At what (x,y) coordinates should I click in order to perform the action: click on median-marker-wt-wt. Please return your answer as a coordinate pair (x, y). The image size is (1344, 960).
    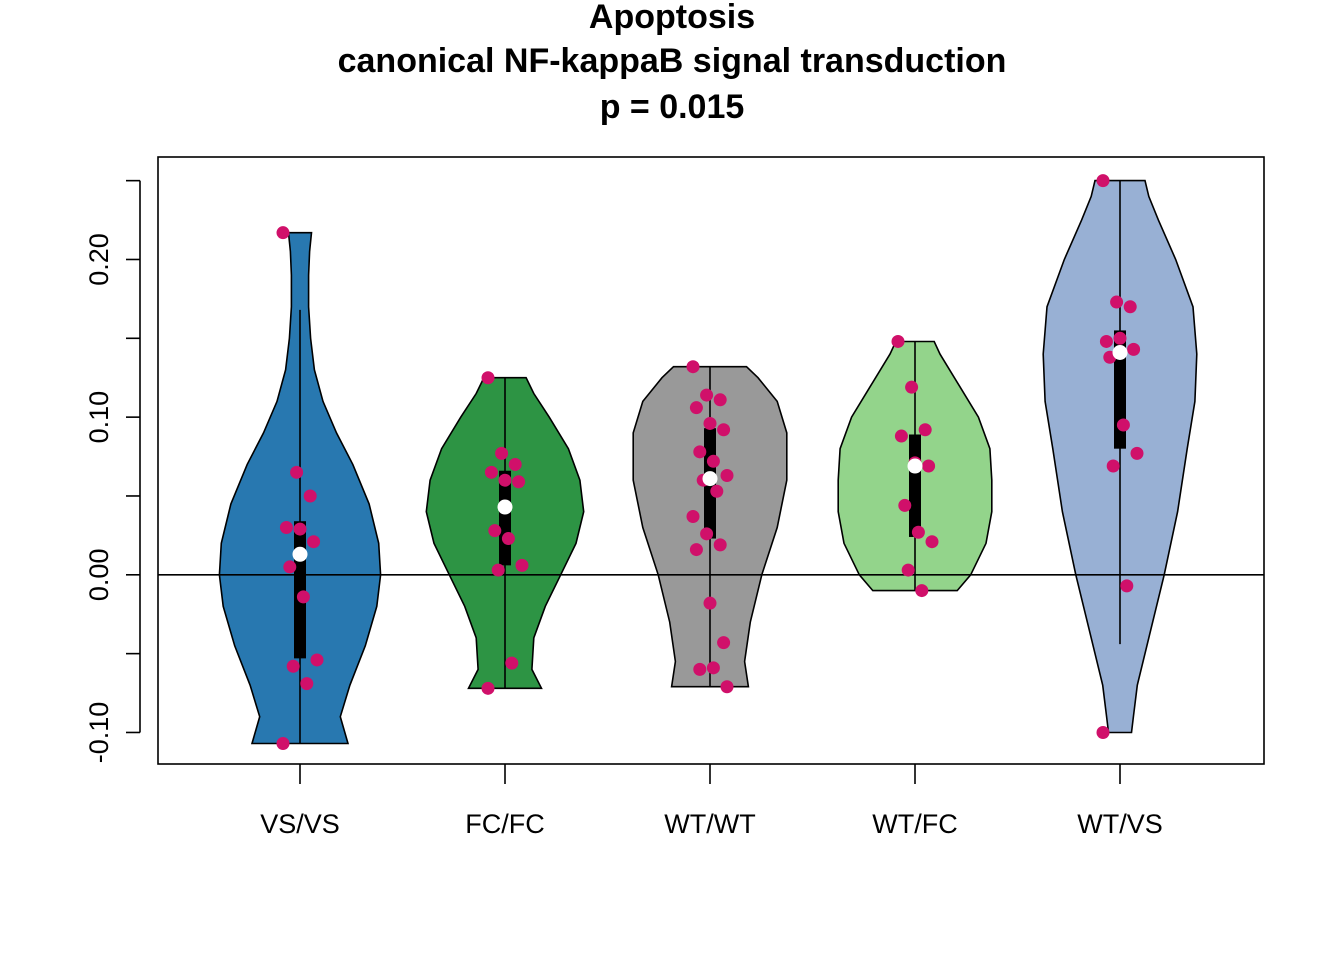
    Looking at the image, I should click on (710, 479).